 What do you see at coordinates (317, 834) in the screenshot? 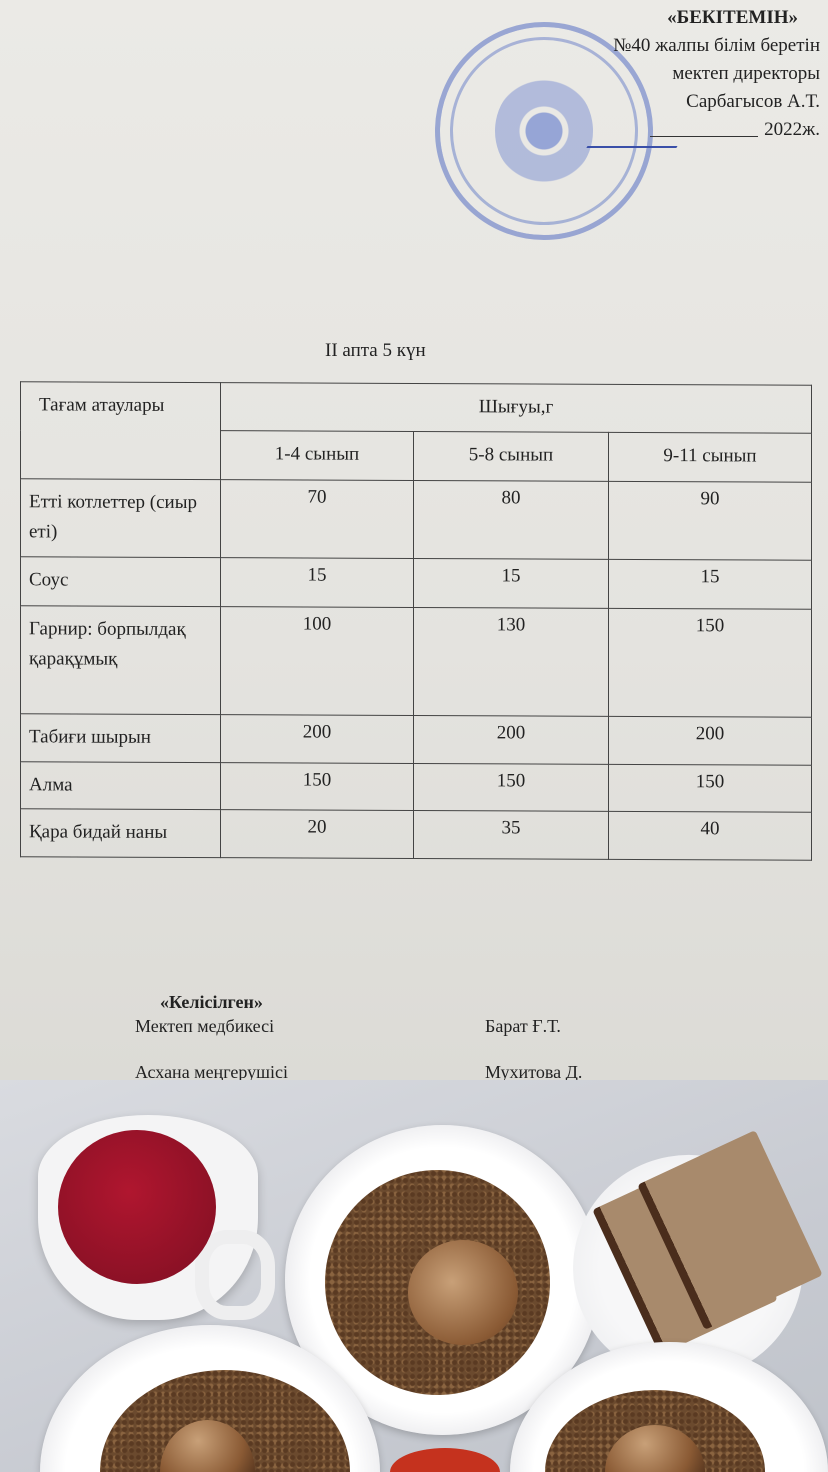
I see `portion-grams: 20` at bounding box center [317, 834].